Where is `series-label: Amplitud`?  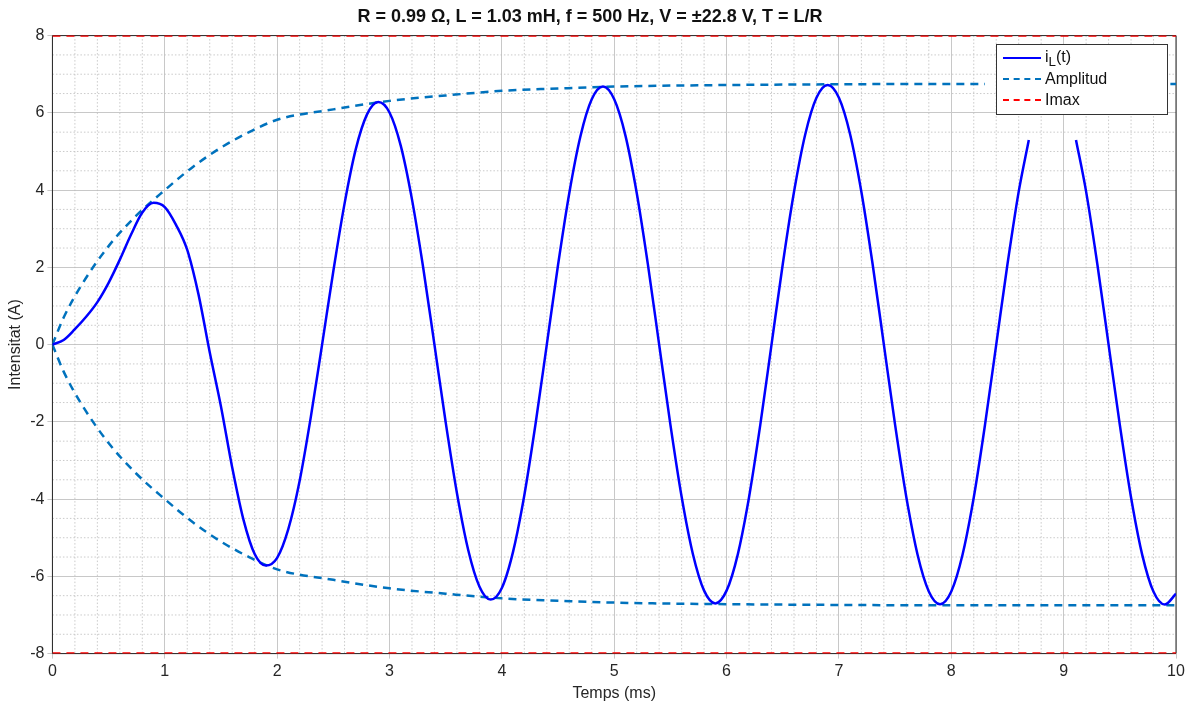
series-label: Amplitud is located at coordinates (1076, 79).